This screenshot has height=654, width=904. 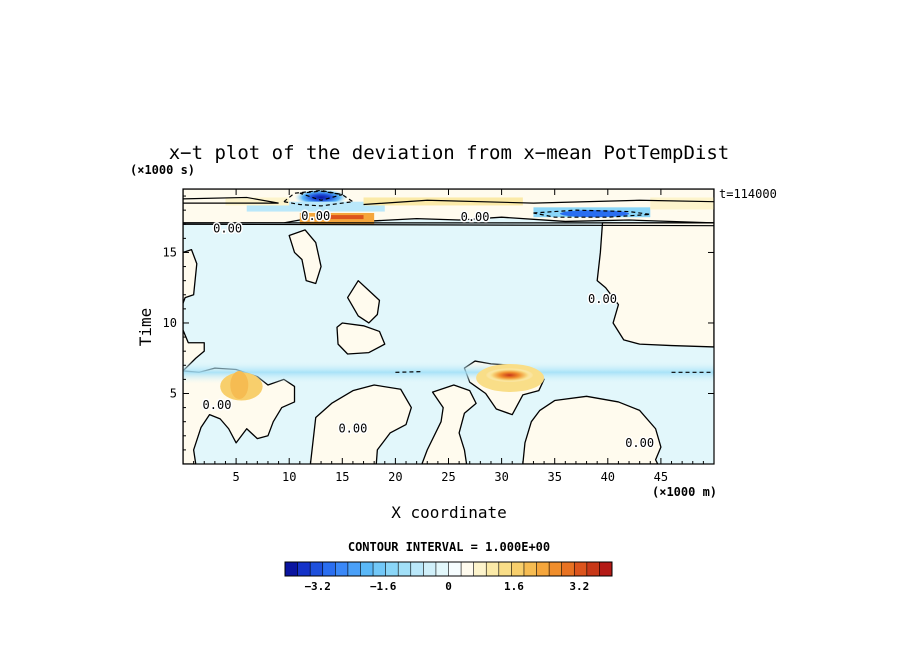 I want to click on x-tick-label: 35, so click(x=554, y=477).